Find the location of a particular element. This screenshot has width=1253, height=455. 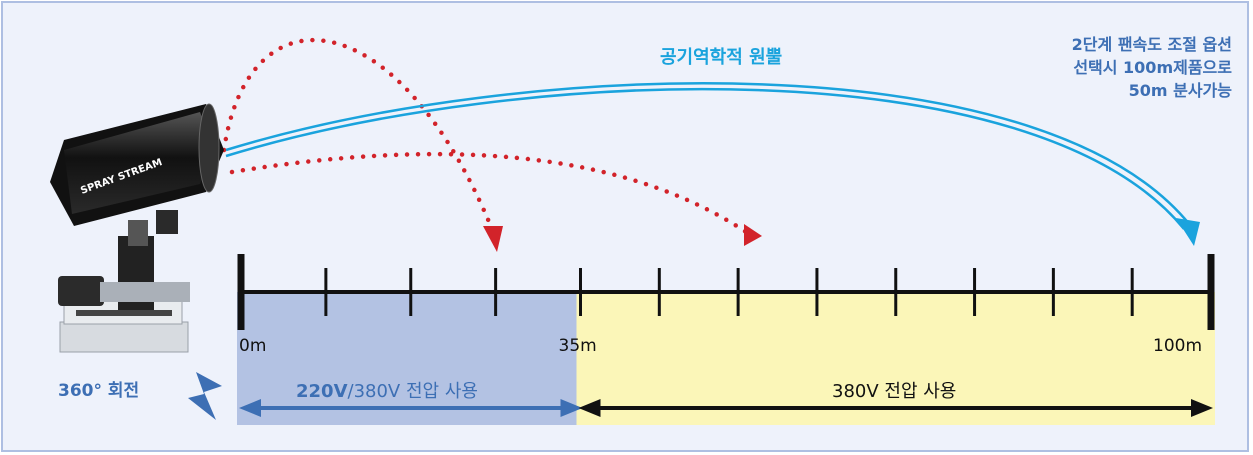

option-note-line: 2단계 팬속도 조절 옵션 is located at coordinates (1151, 44).